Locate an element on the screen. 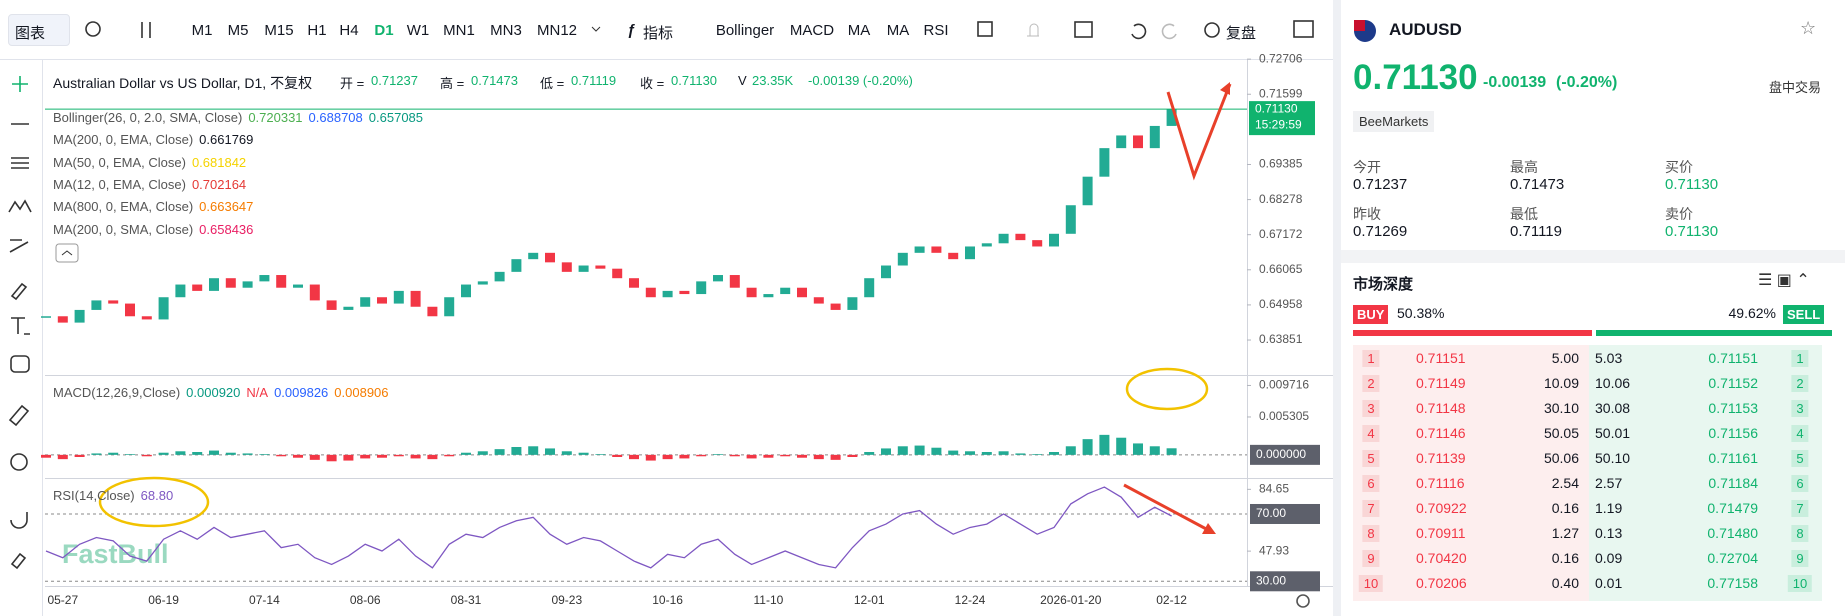 The image size is (1845, 616). settings-icon is located at coordinates (1303, 601).